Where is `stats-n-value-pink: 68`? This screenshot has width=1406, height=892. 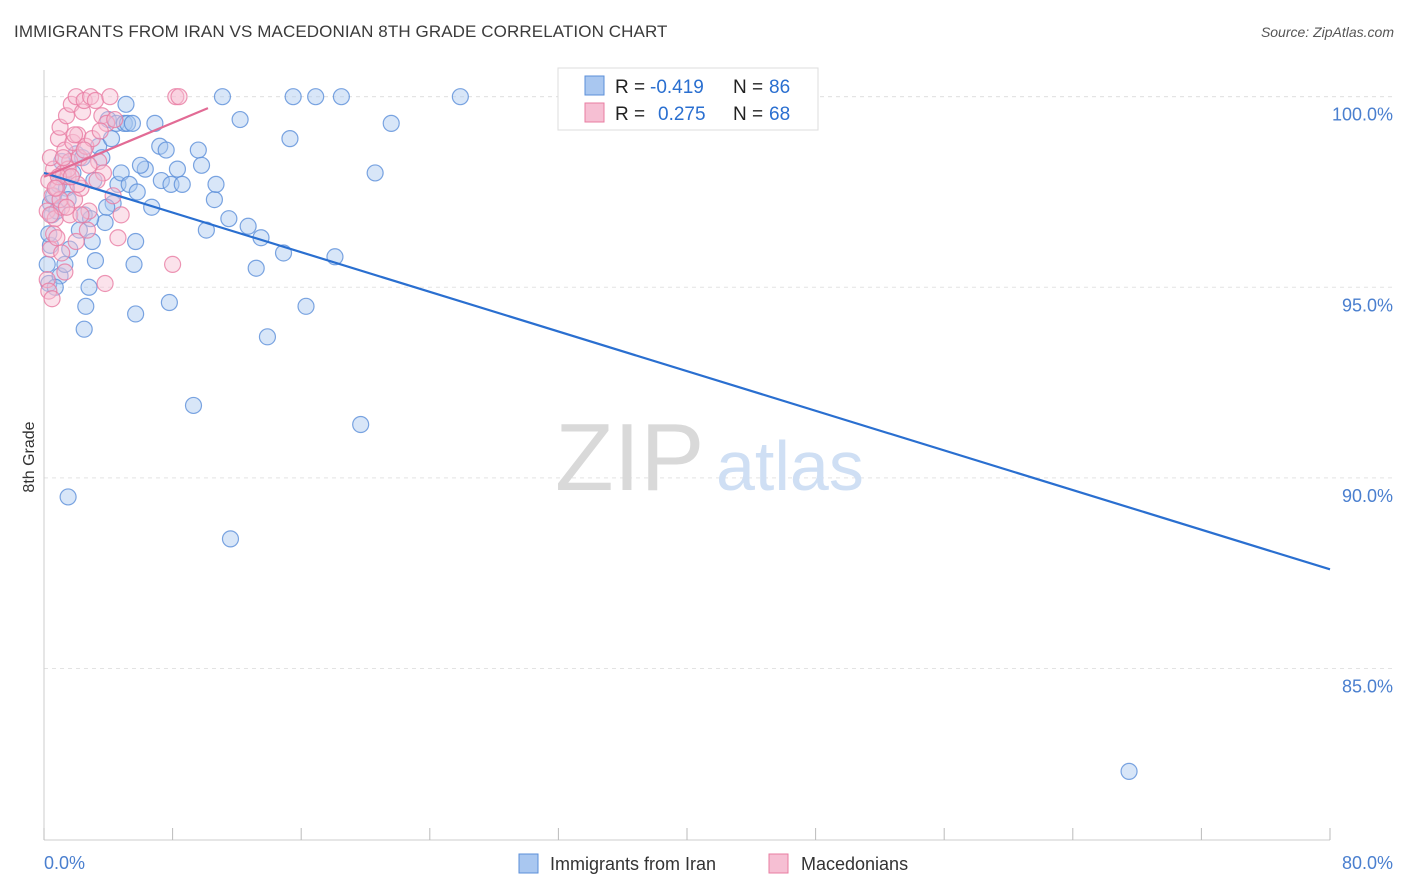
stats-n-value-pink: 68 is located at coordinates (779, 114).